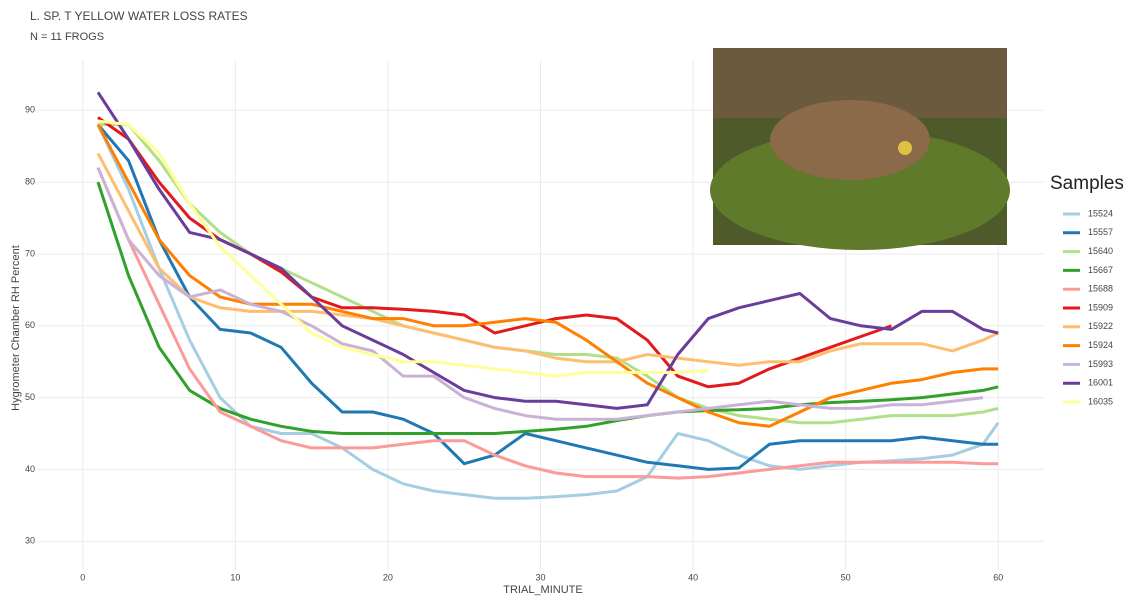 The image size is (1138, 598). I want to click on x-tick-label: 20, so click(388, 577).